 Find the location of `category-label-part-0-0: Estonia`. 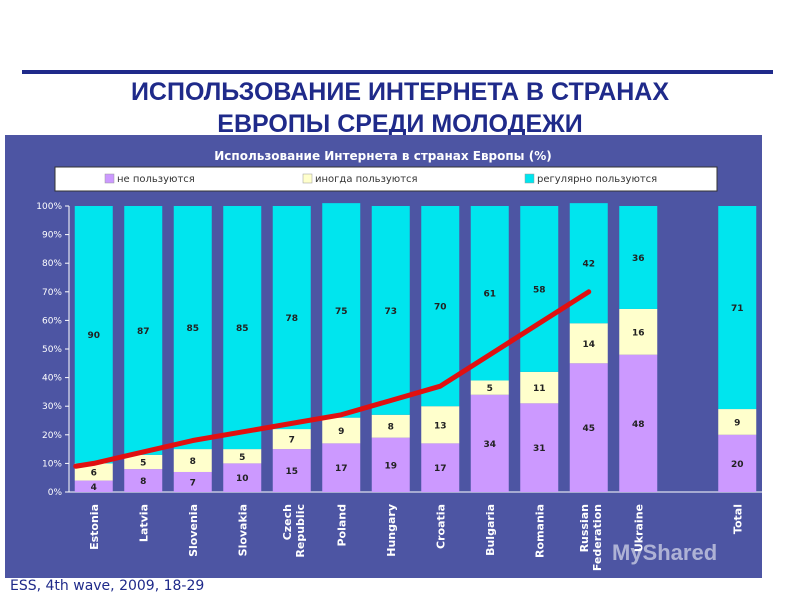

category-label-part-0-0: Estonia is located at coordinates (94, 527).